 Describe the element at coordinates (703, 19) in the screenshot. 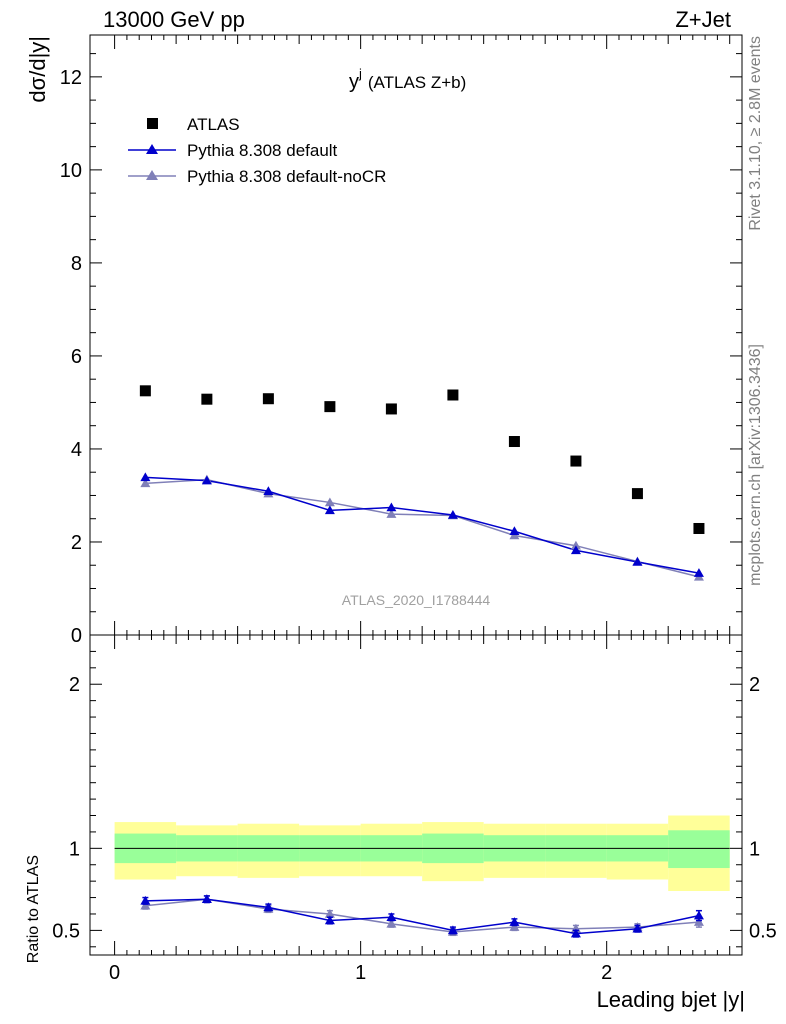

I see `header-process-label: Z+Jet` at that location.